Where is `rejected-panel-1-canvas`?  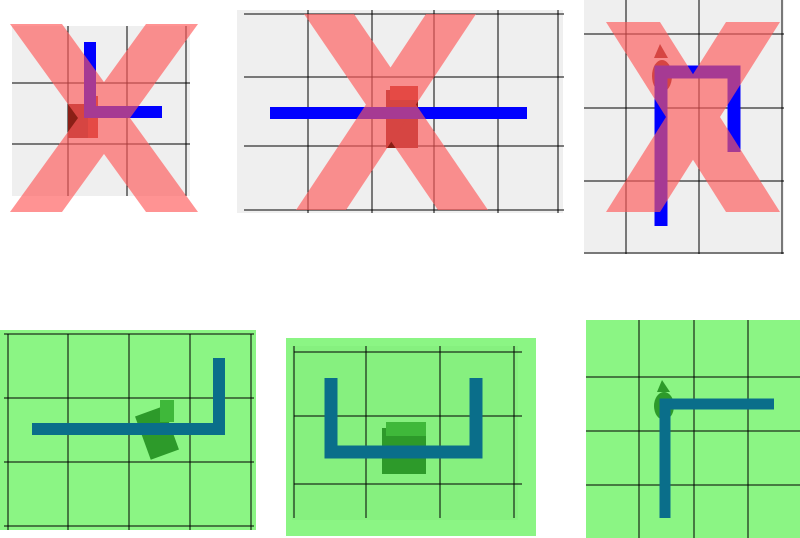
rejected-panel-1-canvas is located at coordinates (104, 118).